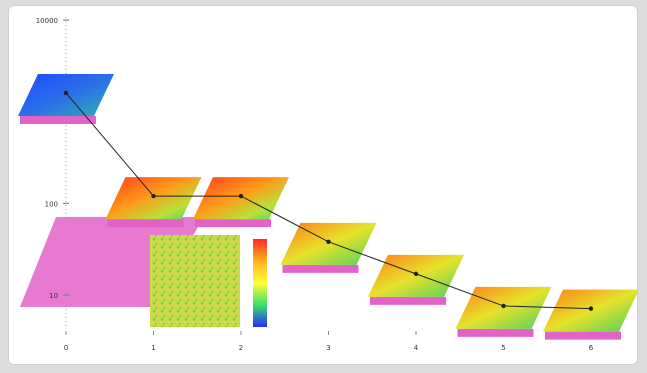 The width and height of the screenshot is (647, 373). I want to click on colorbar, so click(260, 283).